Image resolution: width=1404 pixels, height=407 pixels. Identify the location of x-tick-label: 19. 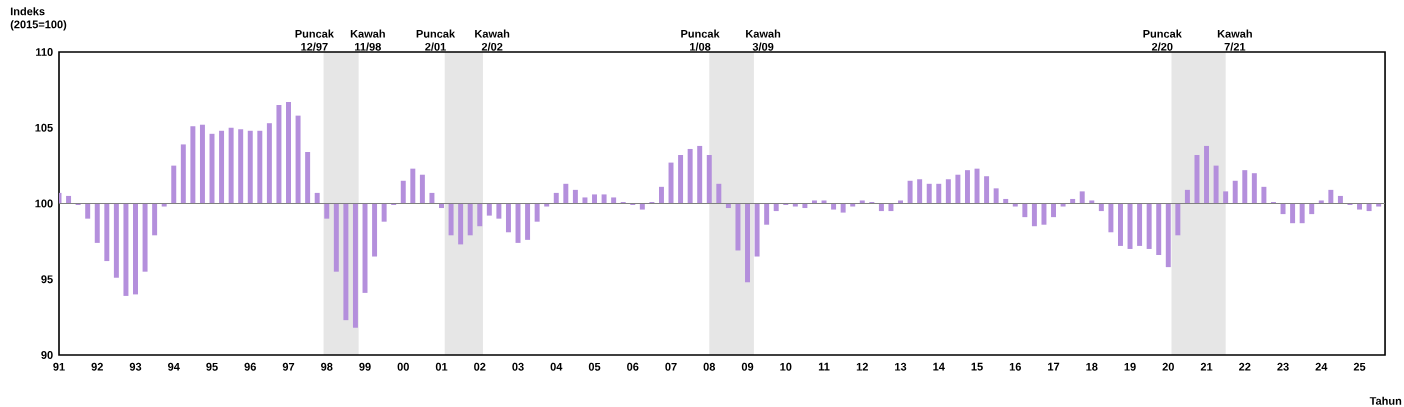
(1130, 366).